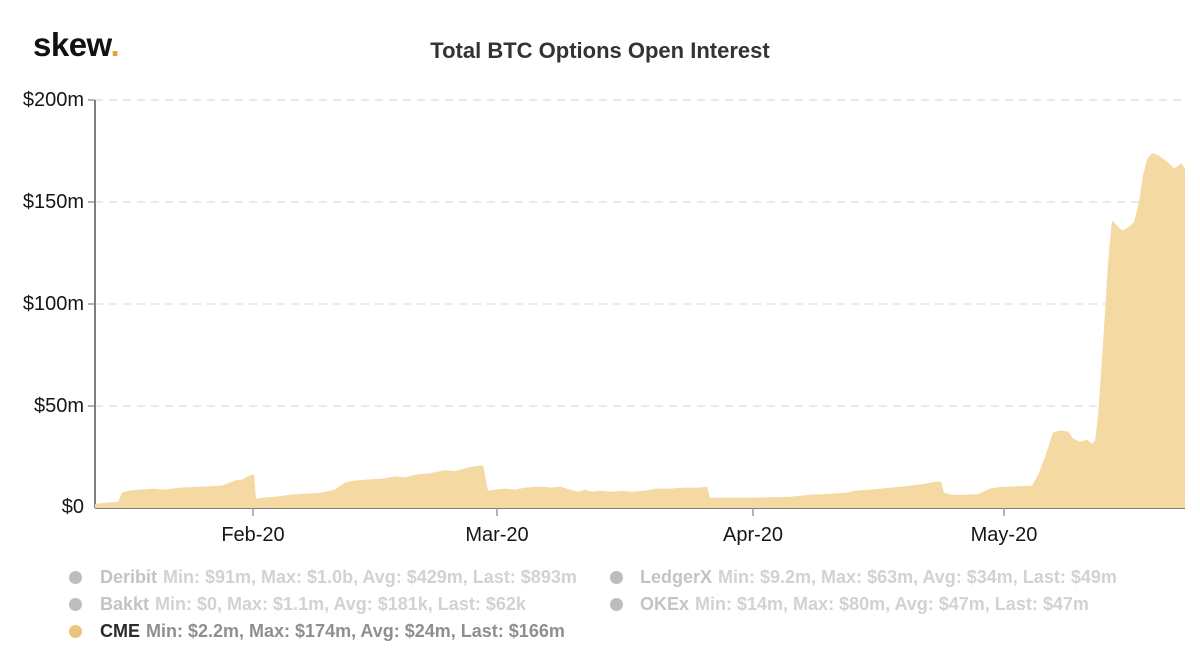  Describe the element at coordinates (600, 50) in the screenshot. I see `page-title: Total BTC Options Open Interest` at that location.